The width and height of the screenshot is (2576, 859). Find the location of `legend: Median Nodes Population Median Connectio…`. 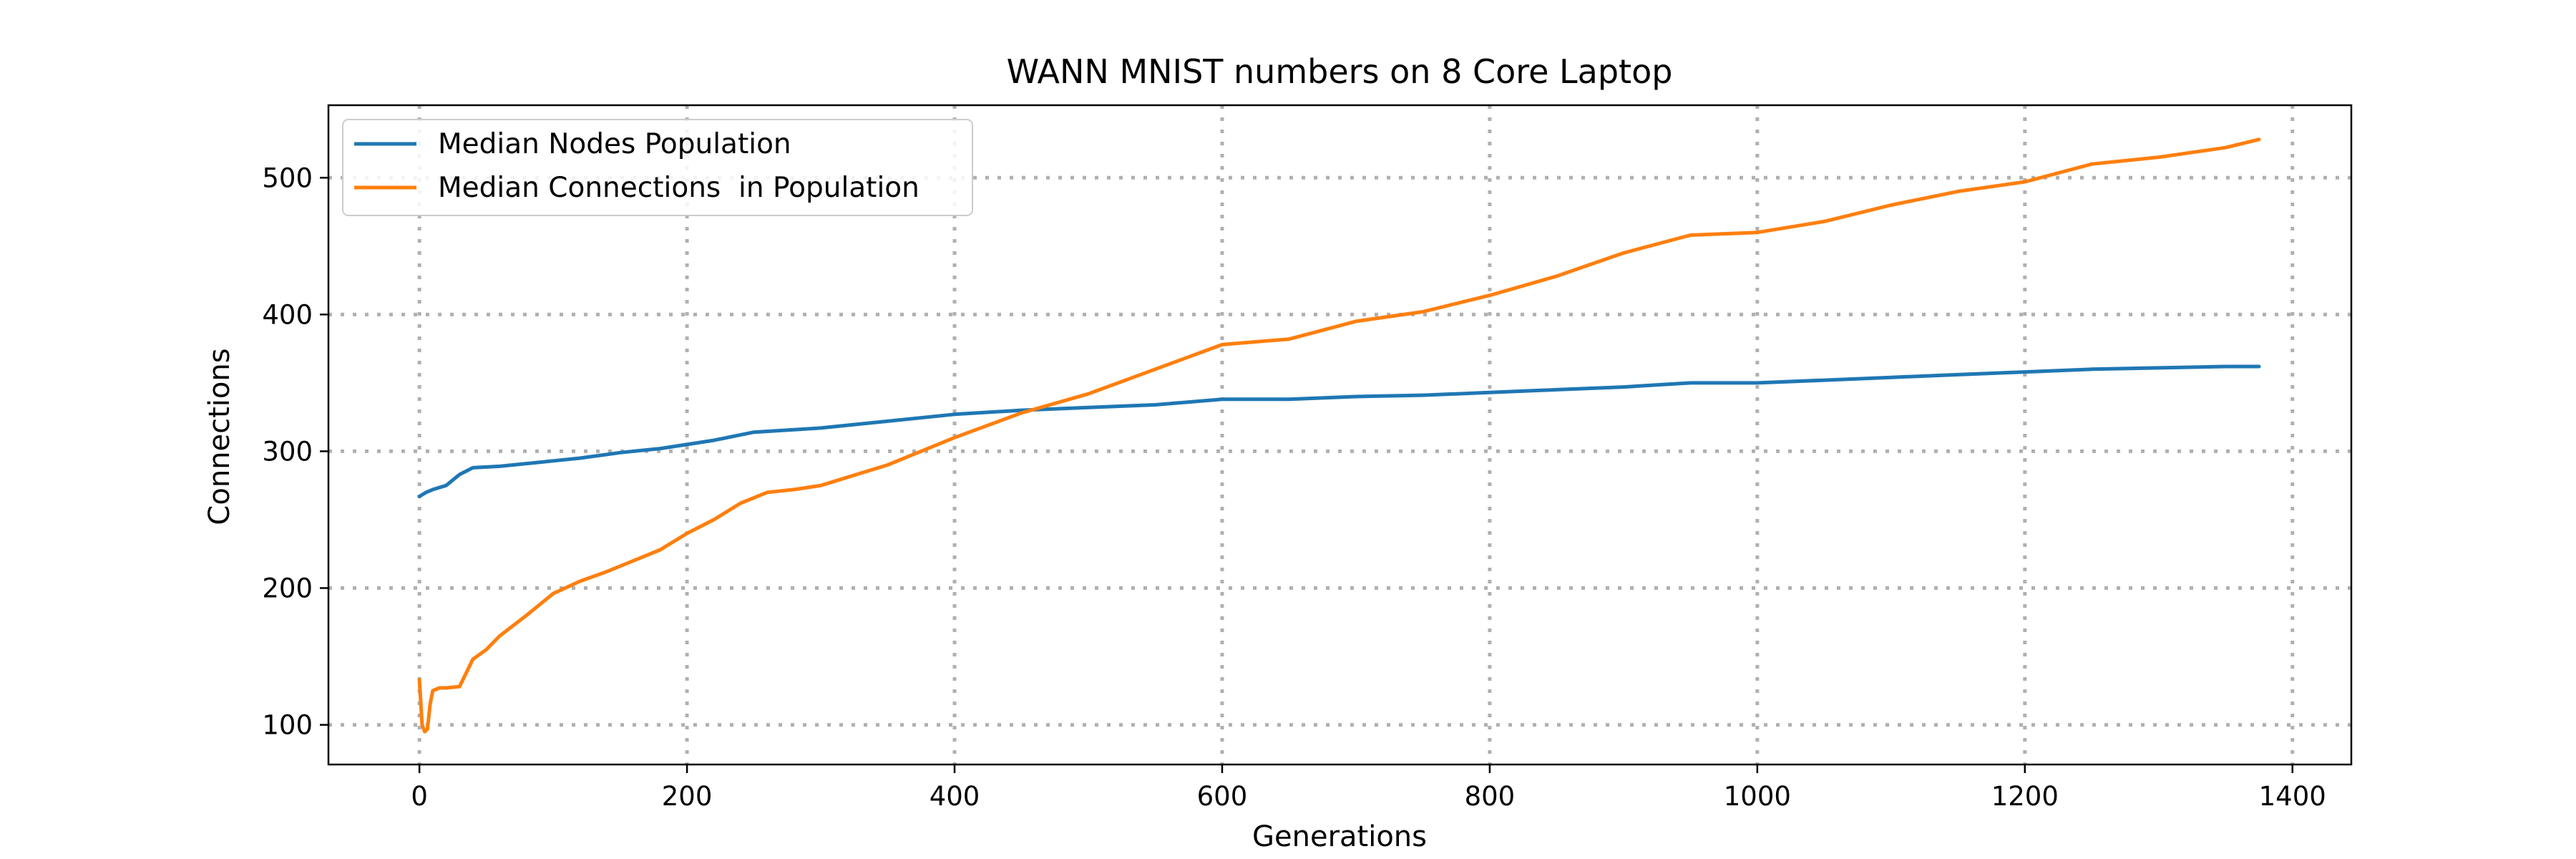

legend: Median Nodes Population Median Connectio… is located at coordinates (657, 167).